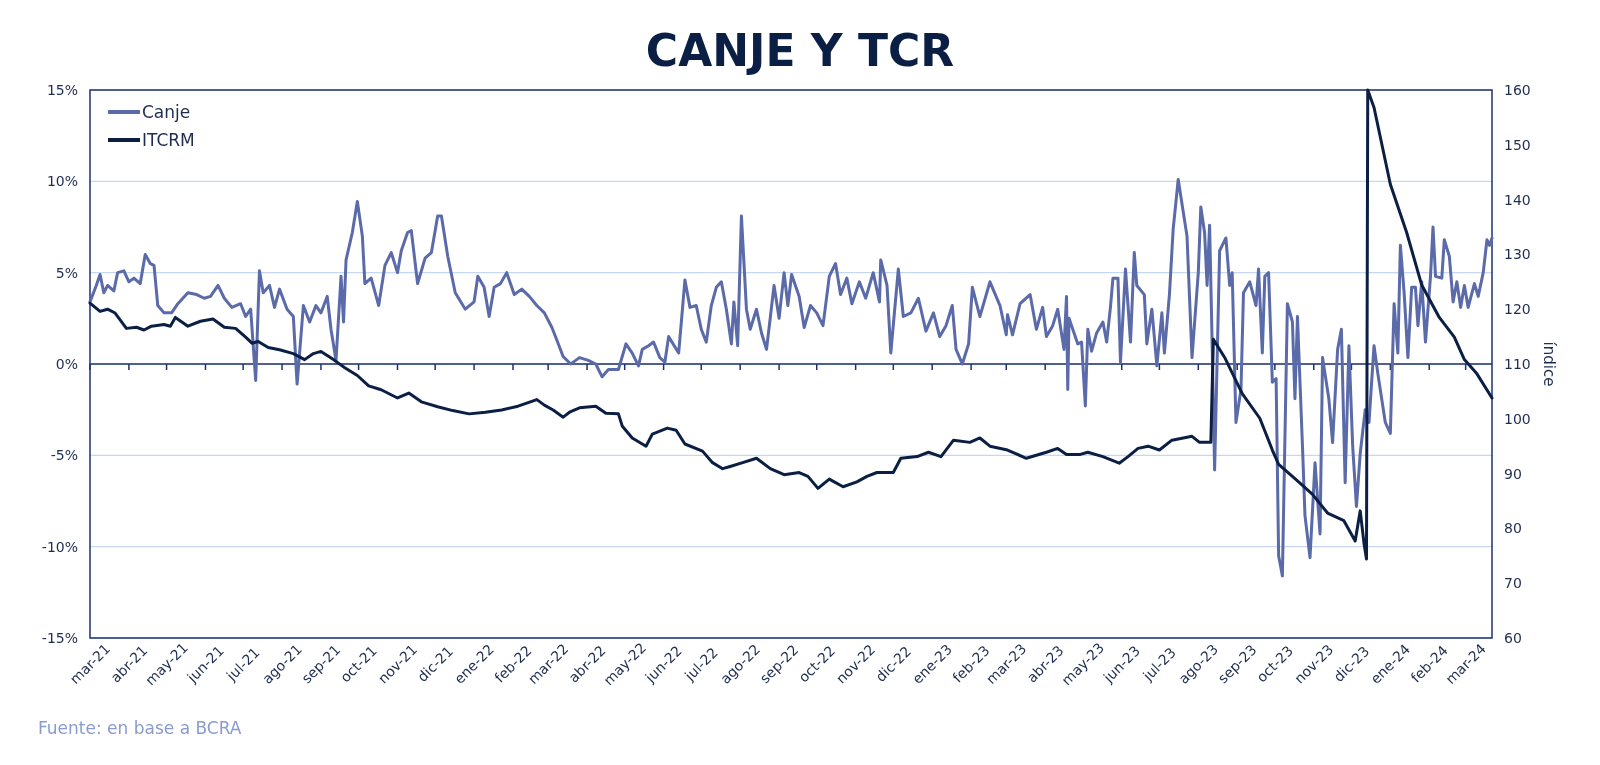  What do you see at coordinates (62, 89) in the screenshot?
I see `y-tick-label: 15%` at bounding box center [62, 89].